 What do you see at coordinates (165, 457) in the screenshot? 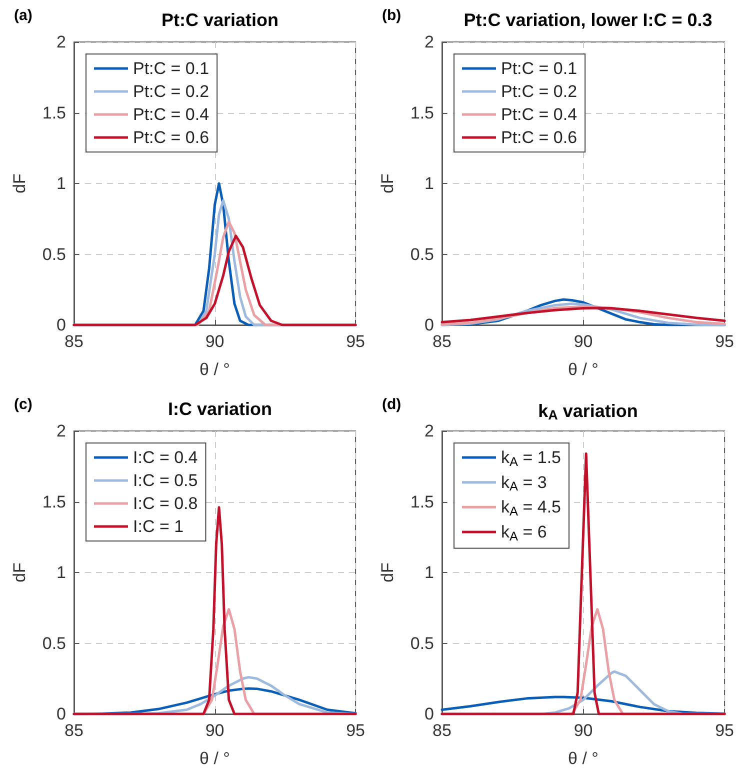
I see `legend-label: I:C = 0.4` at bounding box center [165, 457].